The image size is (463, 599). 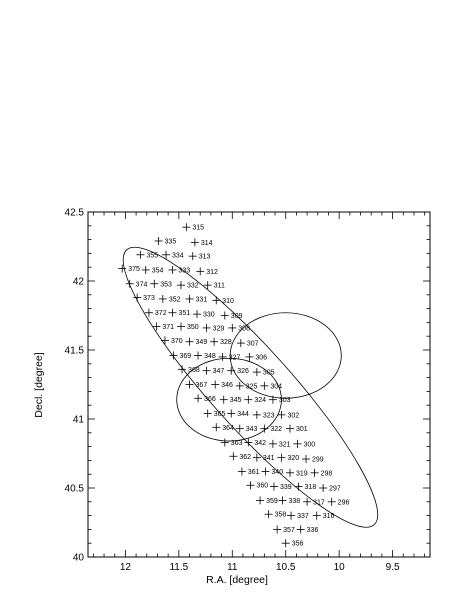 I want to click on y-tick-label: 40, so click(x=79, y=558).